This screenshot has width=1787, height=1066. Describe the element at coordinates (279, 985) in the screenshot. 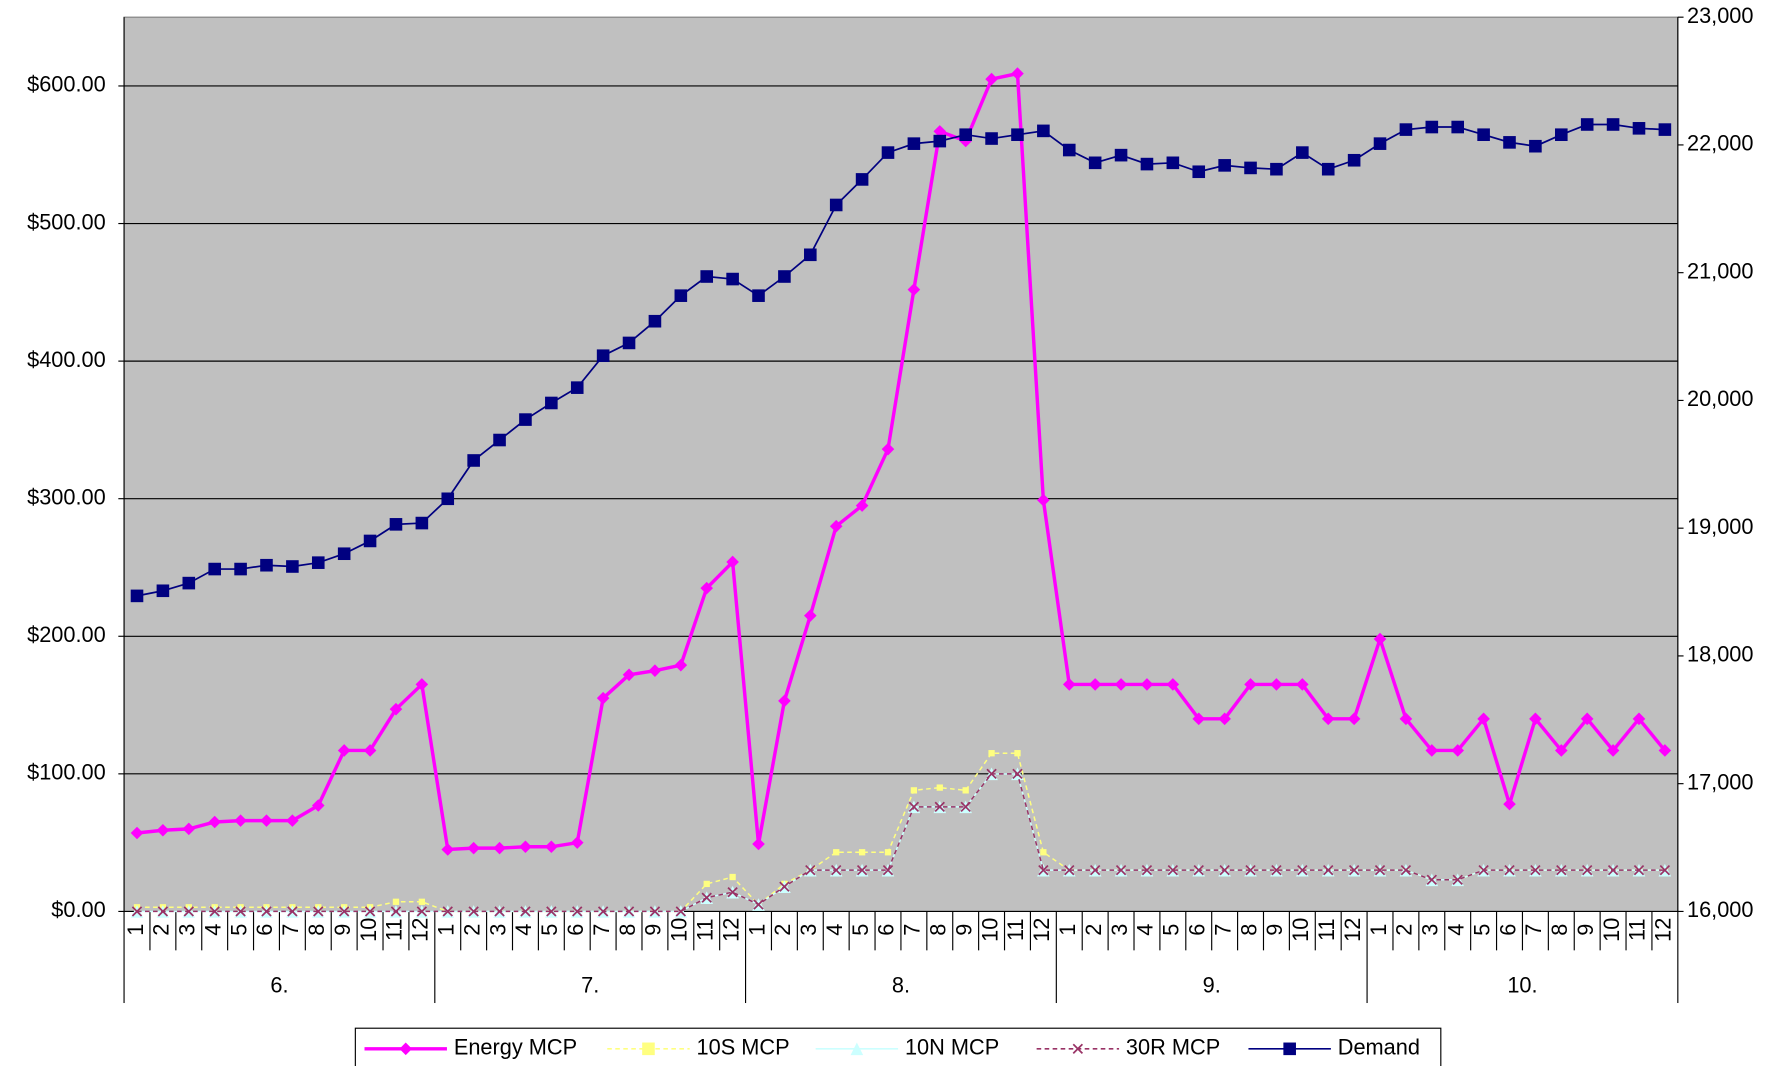

I see `group-label: 6.` at that location.